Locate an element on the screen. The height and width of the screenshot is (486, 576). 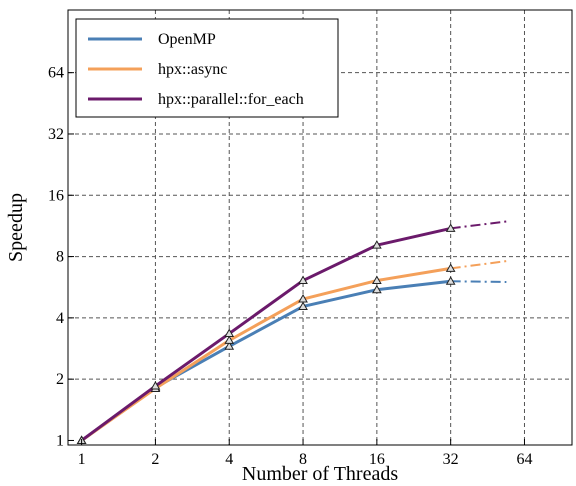
x-tick-label: 4 is located at coordinates (229, 459).